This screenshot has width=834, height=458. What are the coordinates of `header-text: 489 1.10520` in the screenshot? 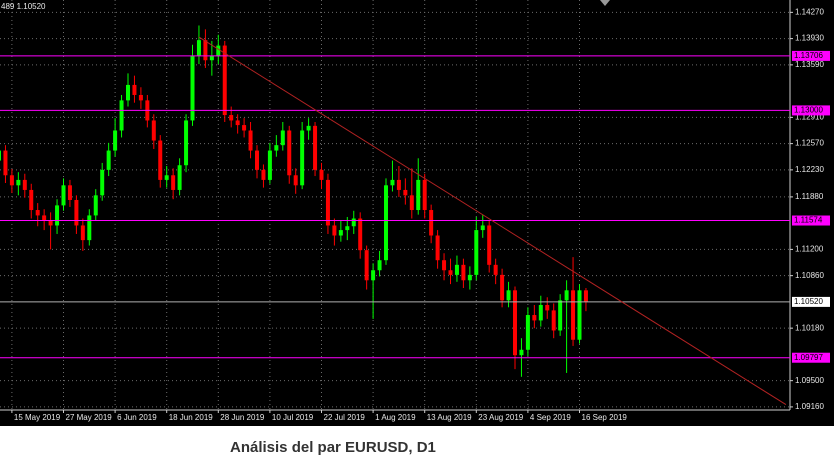 It's located at (23, 6).